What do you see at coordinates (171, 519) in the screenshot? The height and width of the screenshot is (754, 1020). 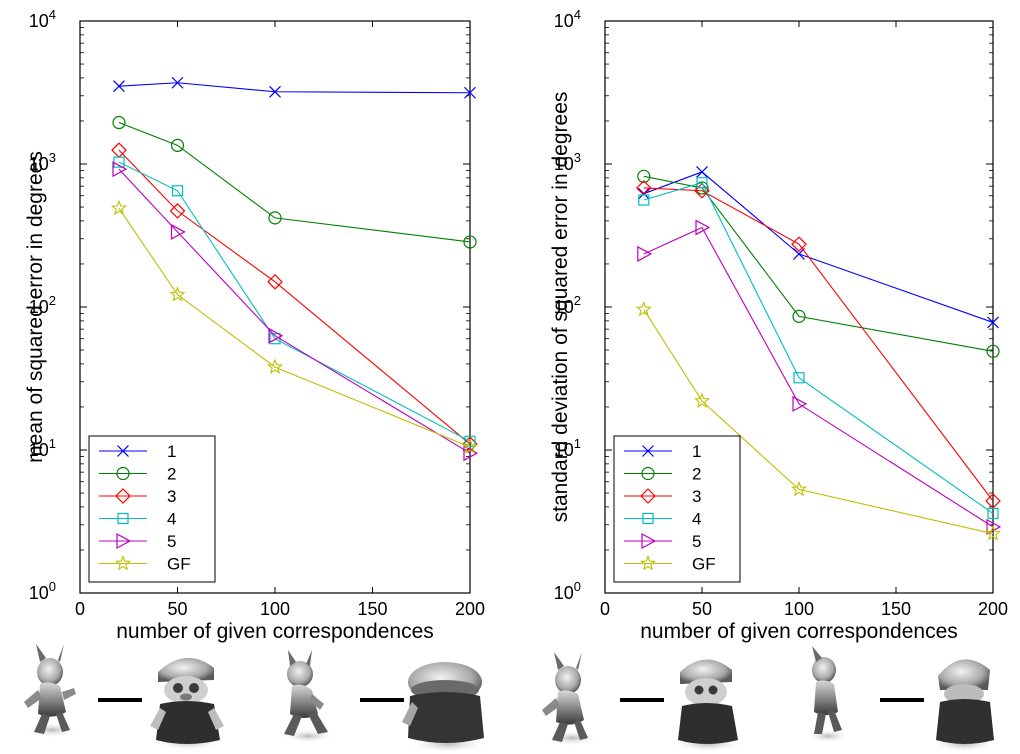 I see `legend-label: 4` at bounding box center [171, 519].